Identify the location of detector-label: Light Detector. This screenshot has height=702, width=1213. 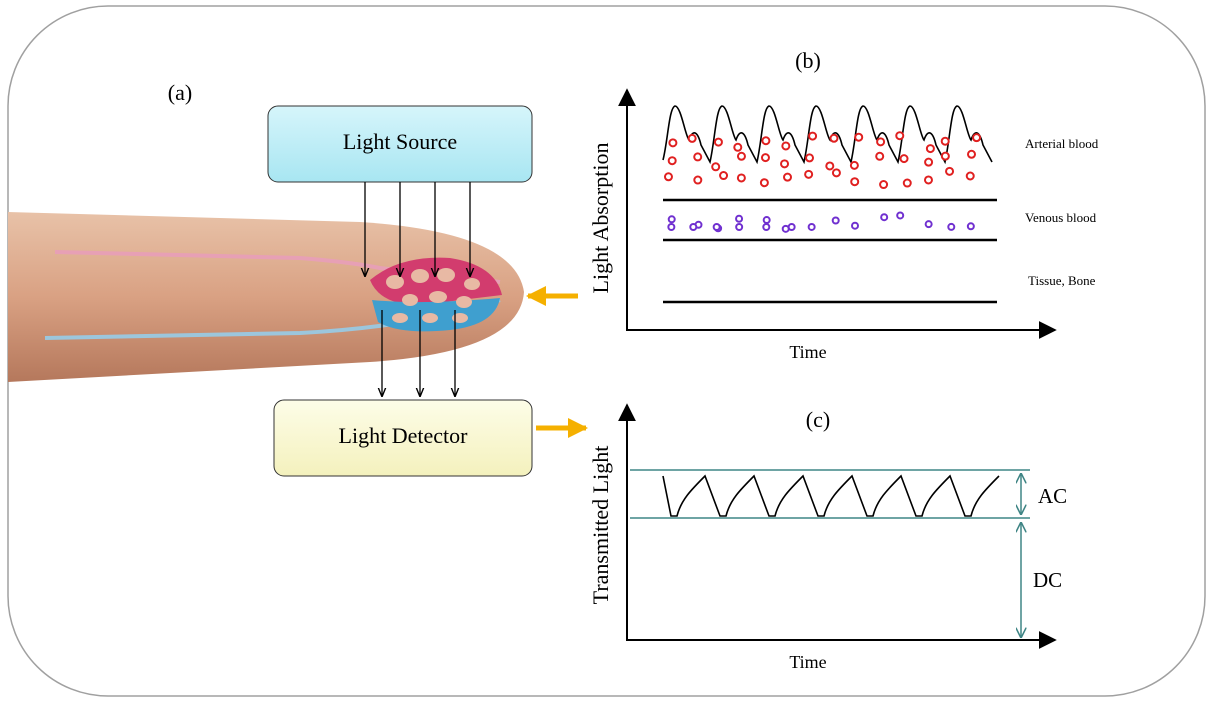
(404, 435).